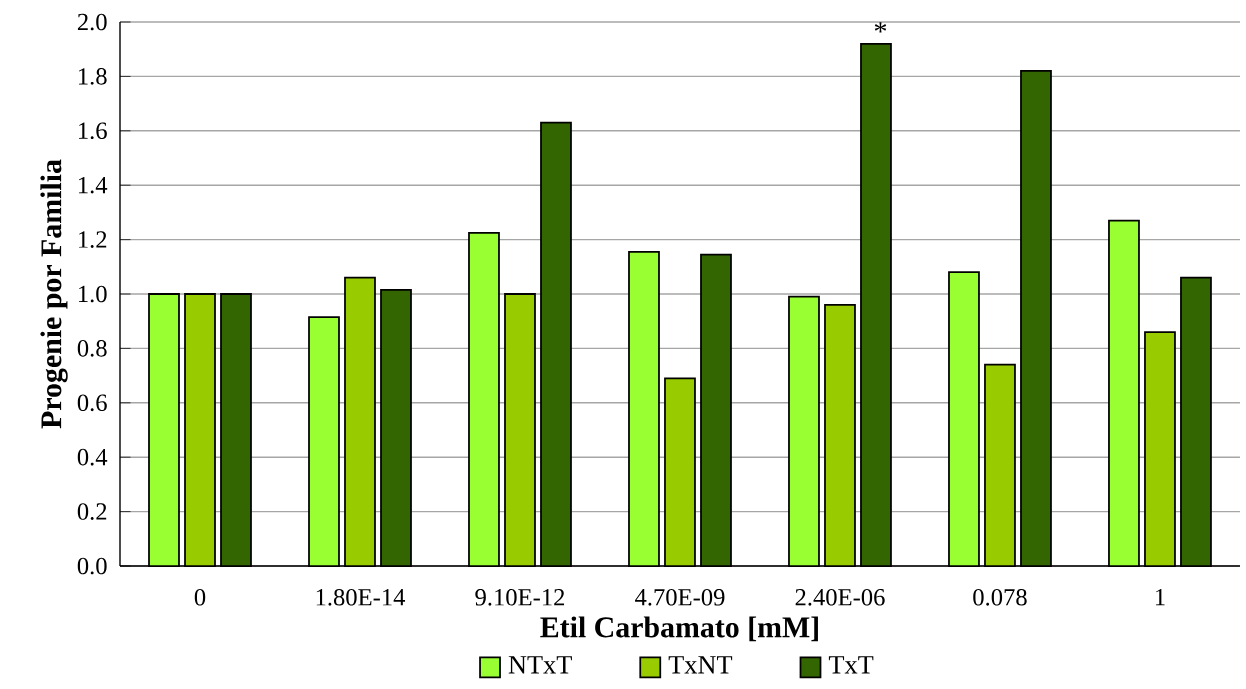 This screenshot has width=1246, height=689. Describe the element at coordinates (200, 597) in the screenshot. I see `x-tick-label: 0` at that location.